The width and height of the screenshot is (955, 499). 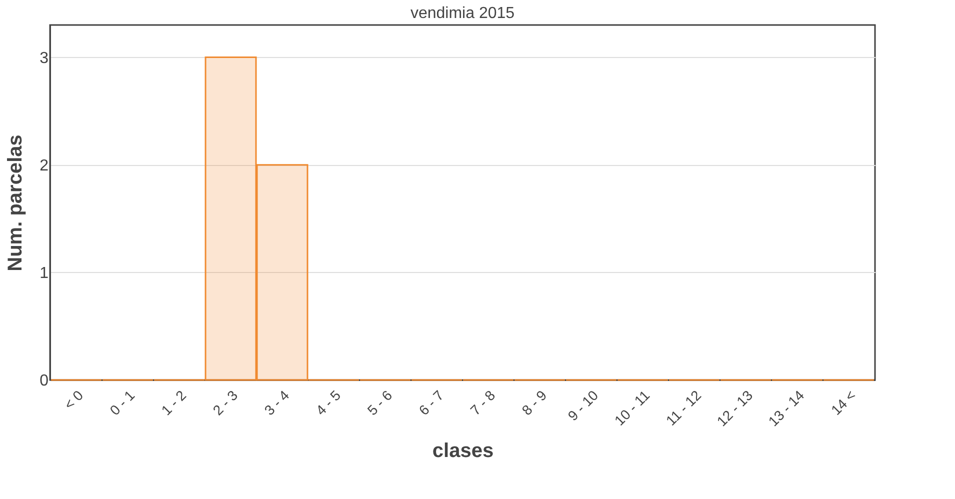 What do you see at coordinates (632, 407) in the screenshot?
I see `x-tick-label: 10 - 11` at bounding box center [632, 407].